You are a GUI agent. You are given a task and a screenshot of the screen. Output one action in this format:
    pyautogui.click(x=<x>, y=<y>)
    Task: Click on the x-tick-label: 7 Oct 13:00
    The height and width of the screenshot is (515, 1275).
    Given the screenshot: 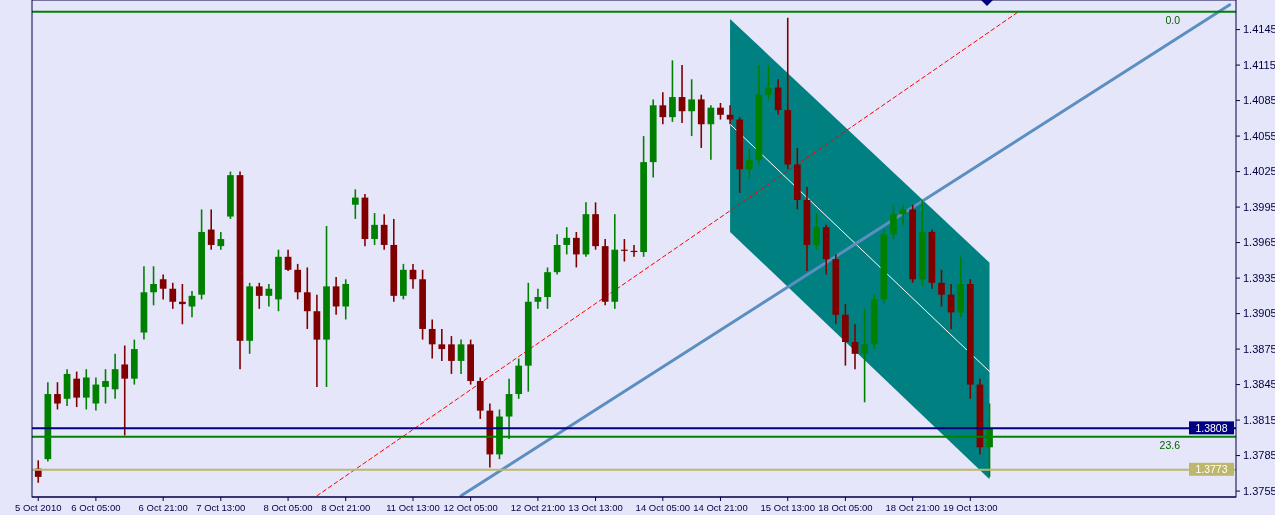 What is the action you would take?
    pyautogui.click(x=221, y=507)
    